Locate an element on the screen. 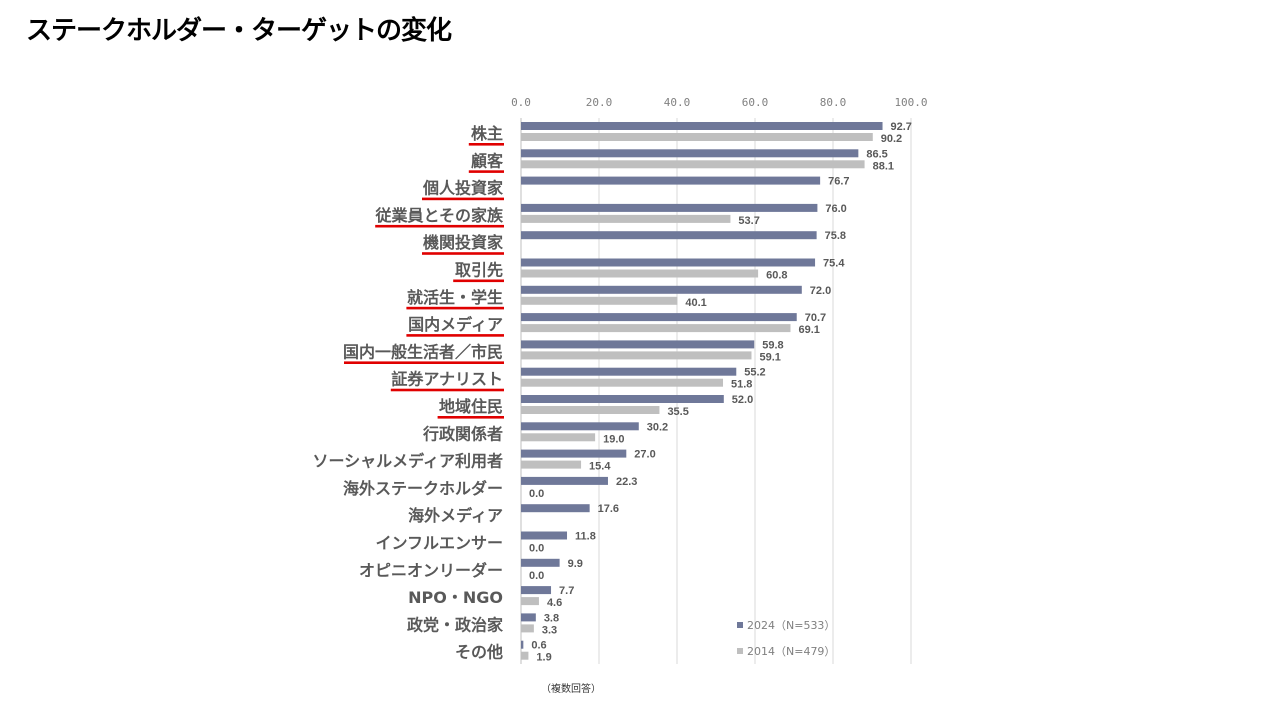  data-label-2024: 75.4 is located at coordinates (834, 264).